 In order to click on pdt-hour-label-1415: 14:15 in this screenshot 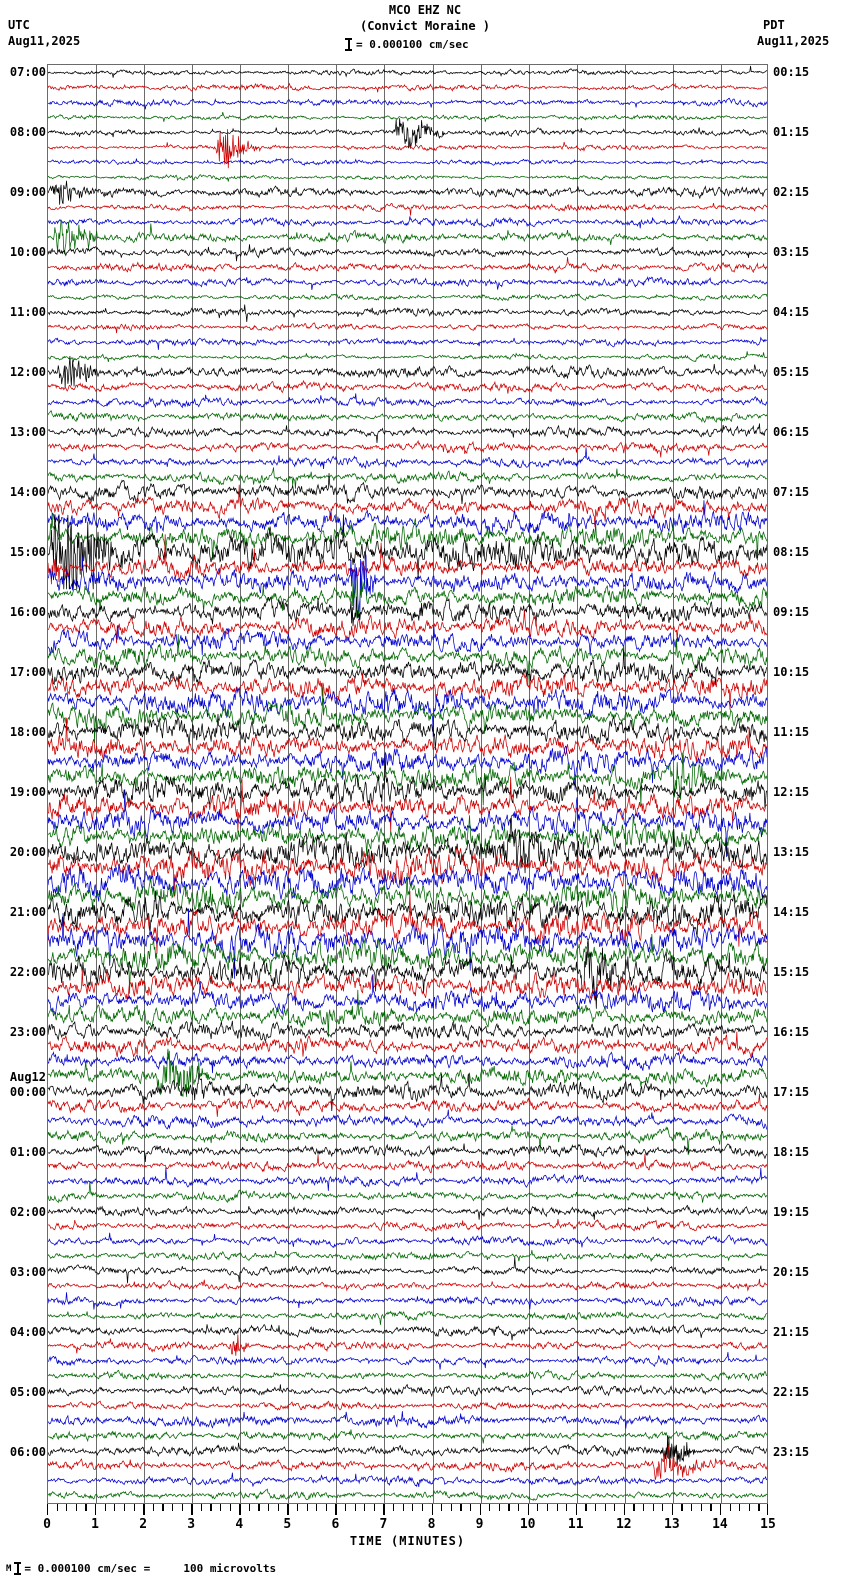, I will do `click(791, 911)`.